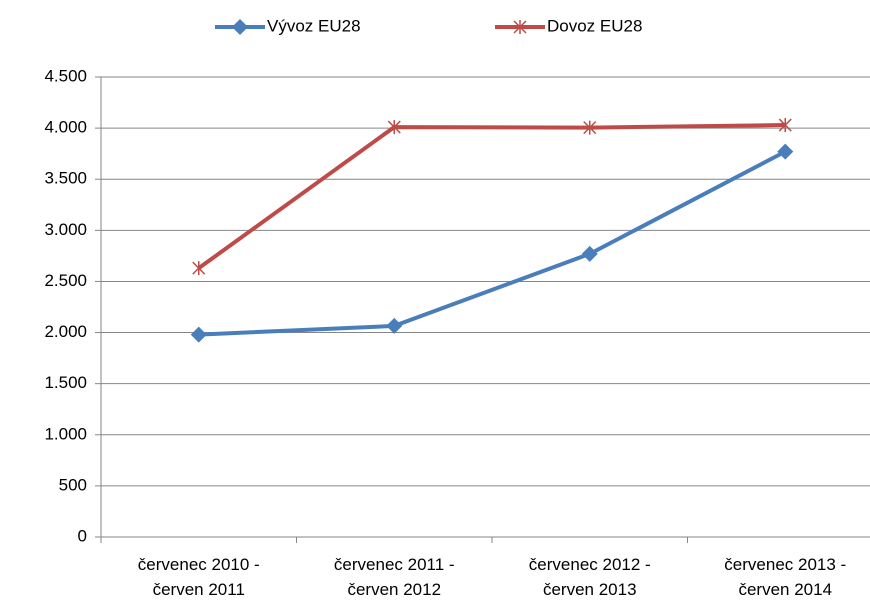 The width and height of the screenshot is (870, 615). Describe the element at coordinates (65, 433) in the screenshot. I see `y-tick-label: 1.000` at that location.